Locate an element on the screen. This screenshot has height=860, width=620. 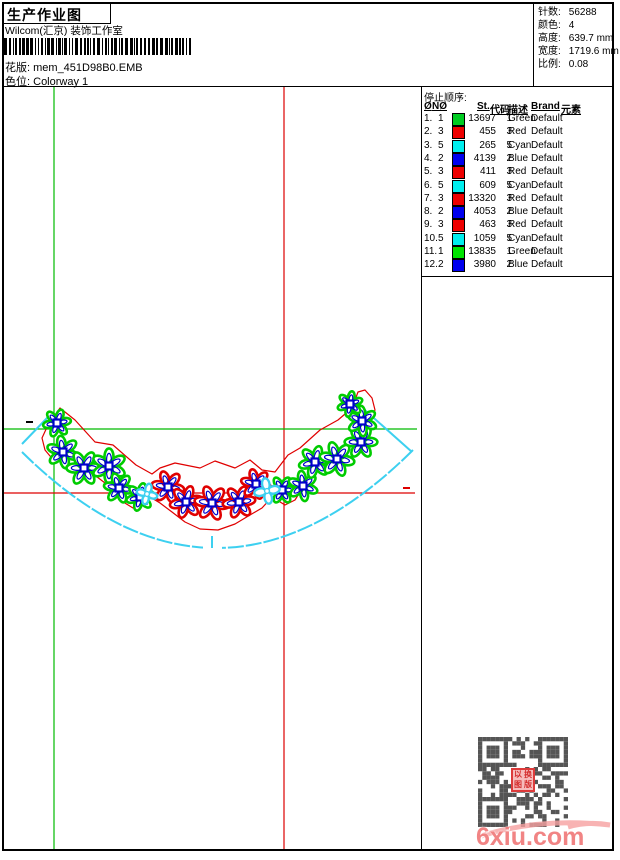
table-row: 10. 5 1059 5 Cyan Default is located at coordinates (517, 239).